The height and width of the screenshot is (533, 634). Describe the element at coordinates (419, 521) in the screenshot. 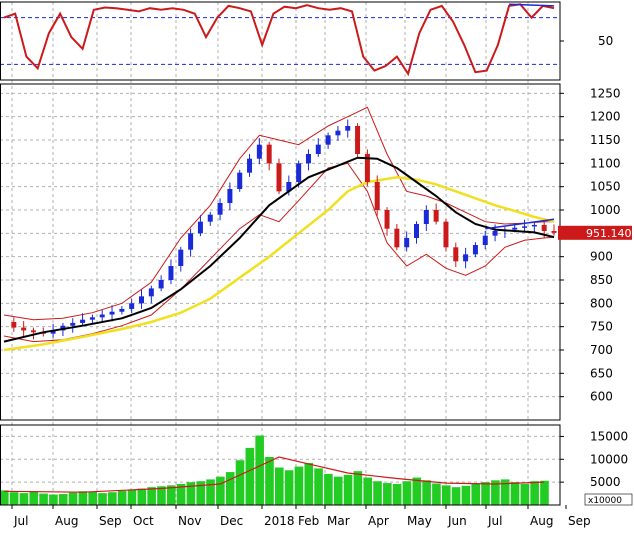

I see `x-tick-label: May` at that location.